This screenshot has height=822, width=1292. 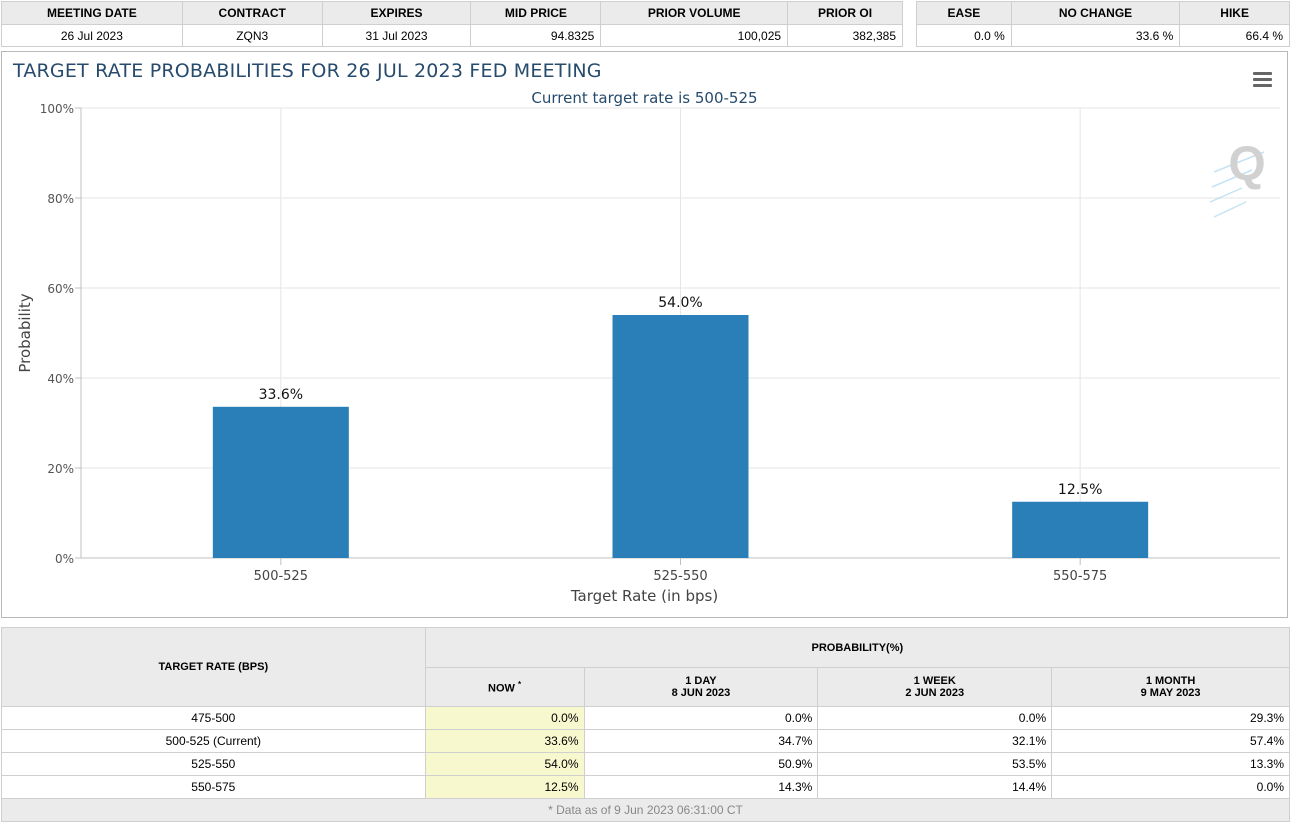 What do you see at coordinates (92, 13) in the screenshot?
I see `meeting-date-header: MEETING DATE` at bounding box center [92, 13].